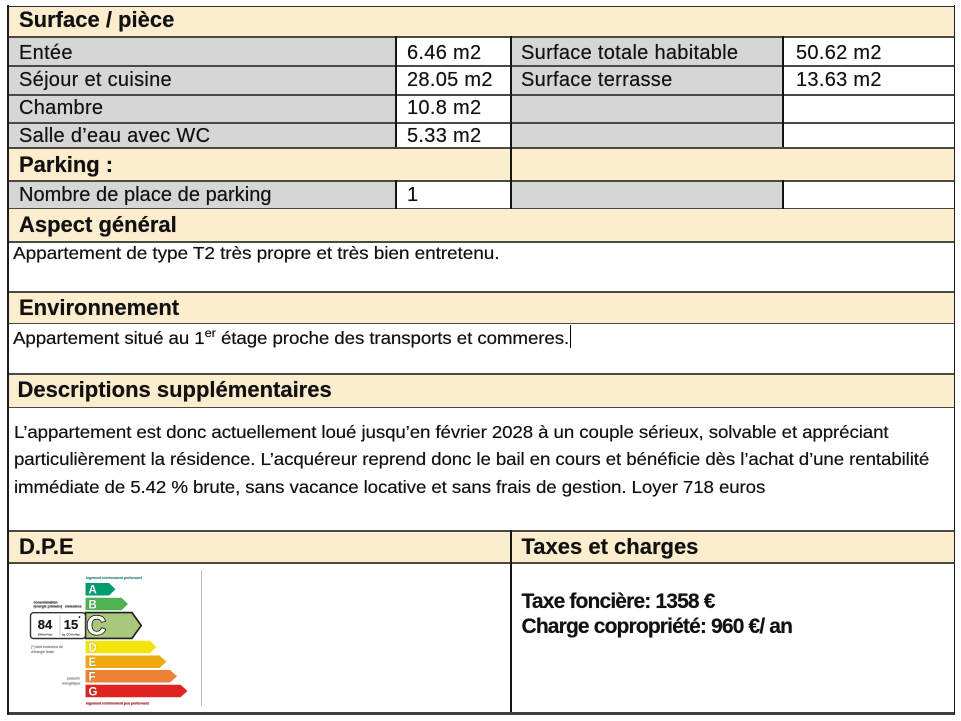 The image size is (961, 721). Describe the element at coordinates (93, 591) in the screenshot. I see `svg-text: A` at that location.